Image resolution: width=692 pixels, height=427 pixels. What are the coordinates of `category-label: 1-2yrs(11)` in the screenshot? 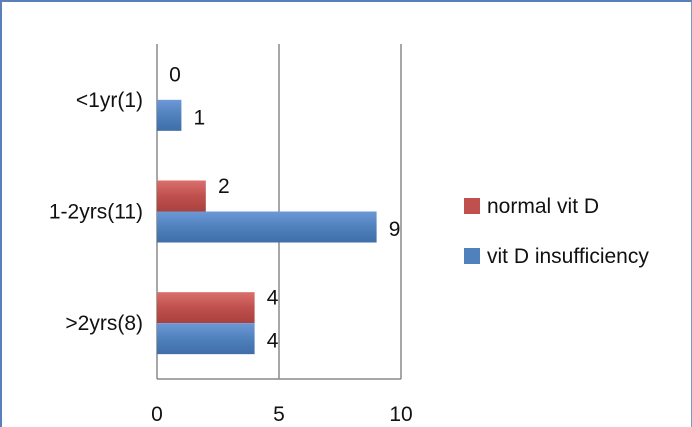 It's located at (96, 212).